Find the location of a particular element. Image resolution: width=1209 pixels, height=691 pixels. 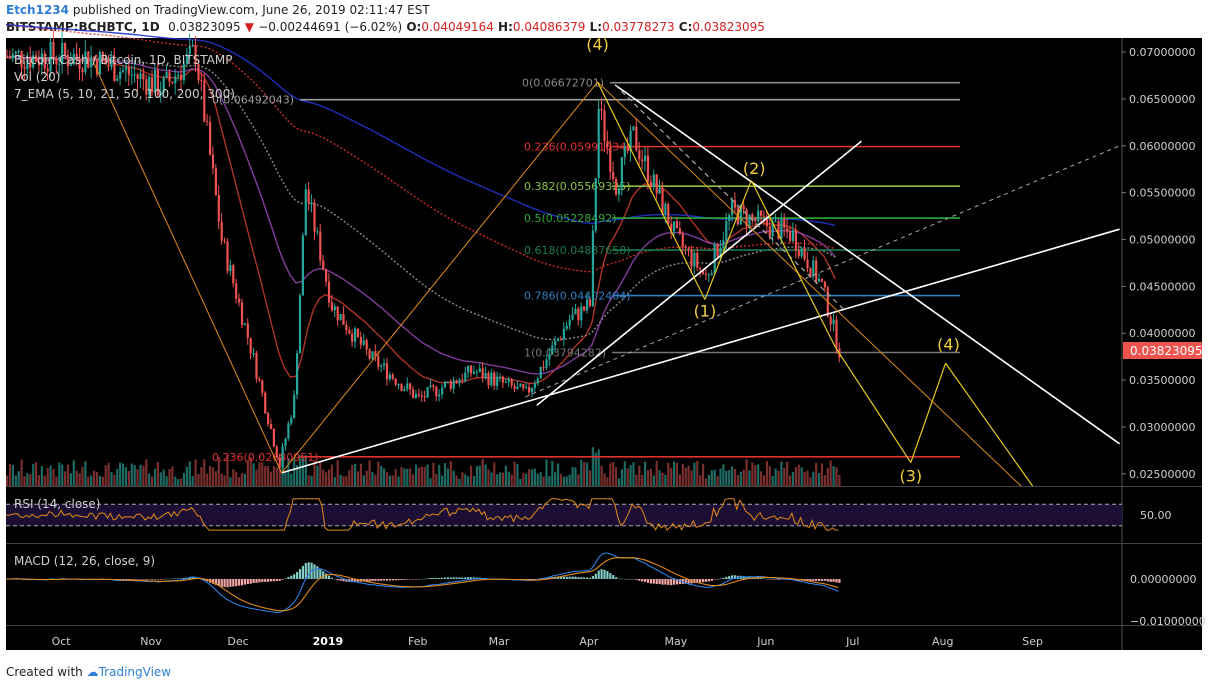

tradingview-logo-icon: ☁ is located at coordinates (92, 672).